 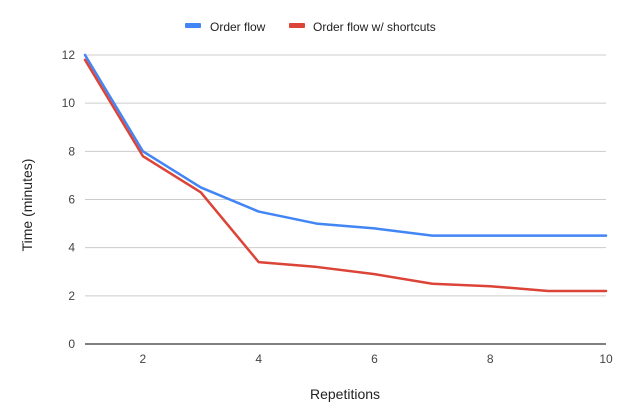 What do you see at coordinates (310, 27) in the screenshot?
I see `legend: Order flow Order flow w/ shortcuts` at bounding box center [310, 27].